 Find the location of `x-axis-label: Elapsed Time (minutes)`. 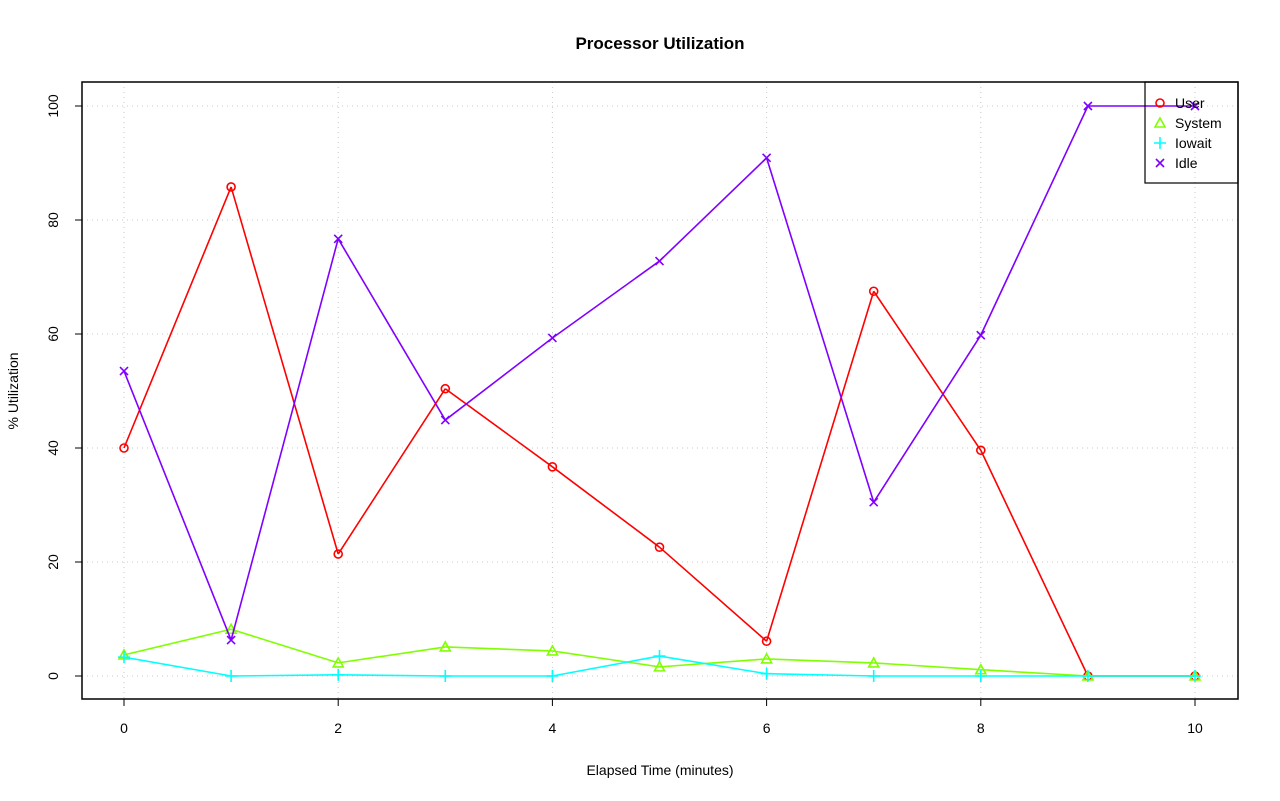

x-axis-label: Elapsed Time (minutes) is located at coordinates (659, 770).